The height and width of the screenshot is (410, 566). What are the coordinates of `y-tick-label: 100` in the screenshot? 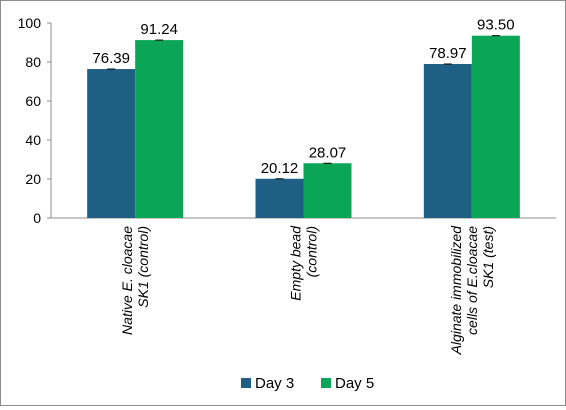 It's located at (30, 23).